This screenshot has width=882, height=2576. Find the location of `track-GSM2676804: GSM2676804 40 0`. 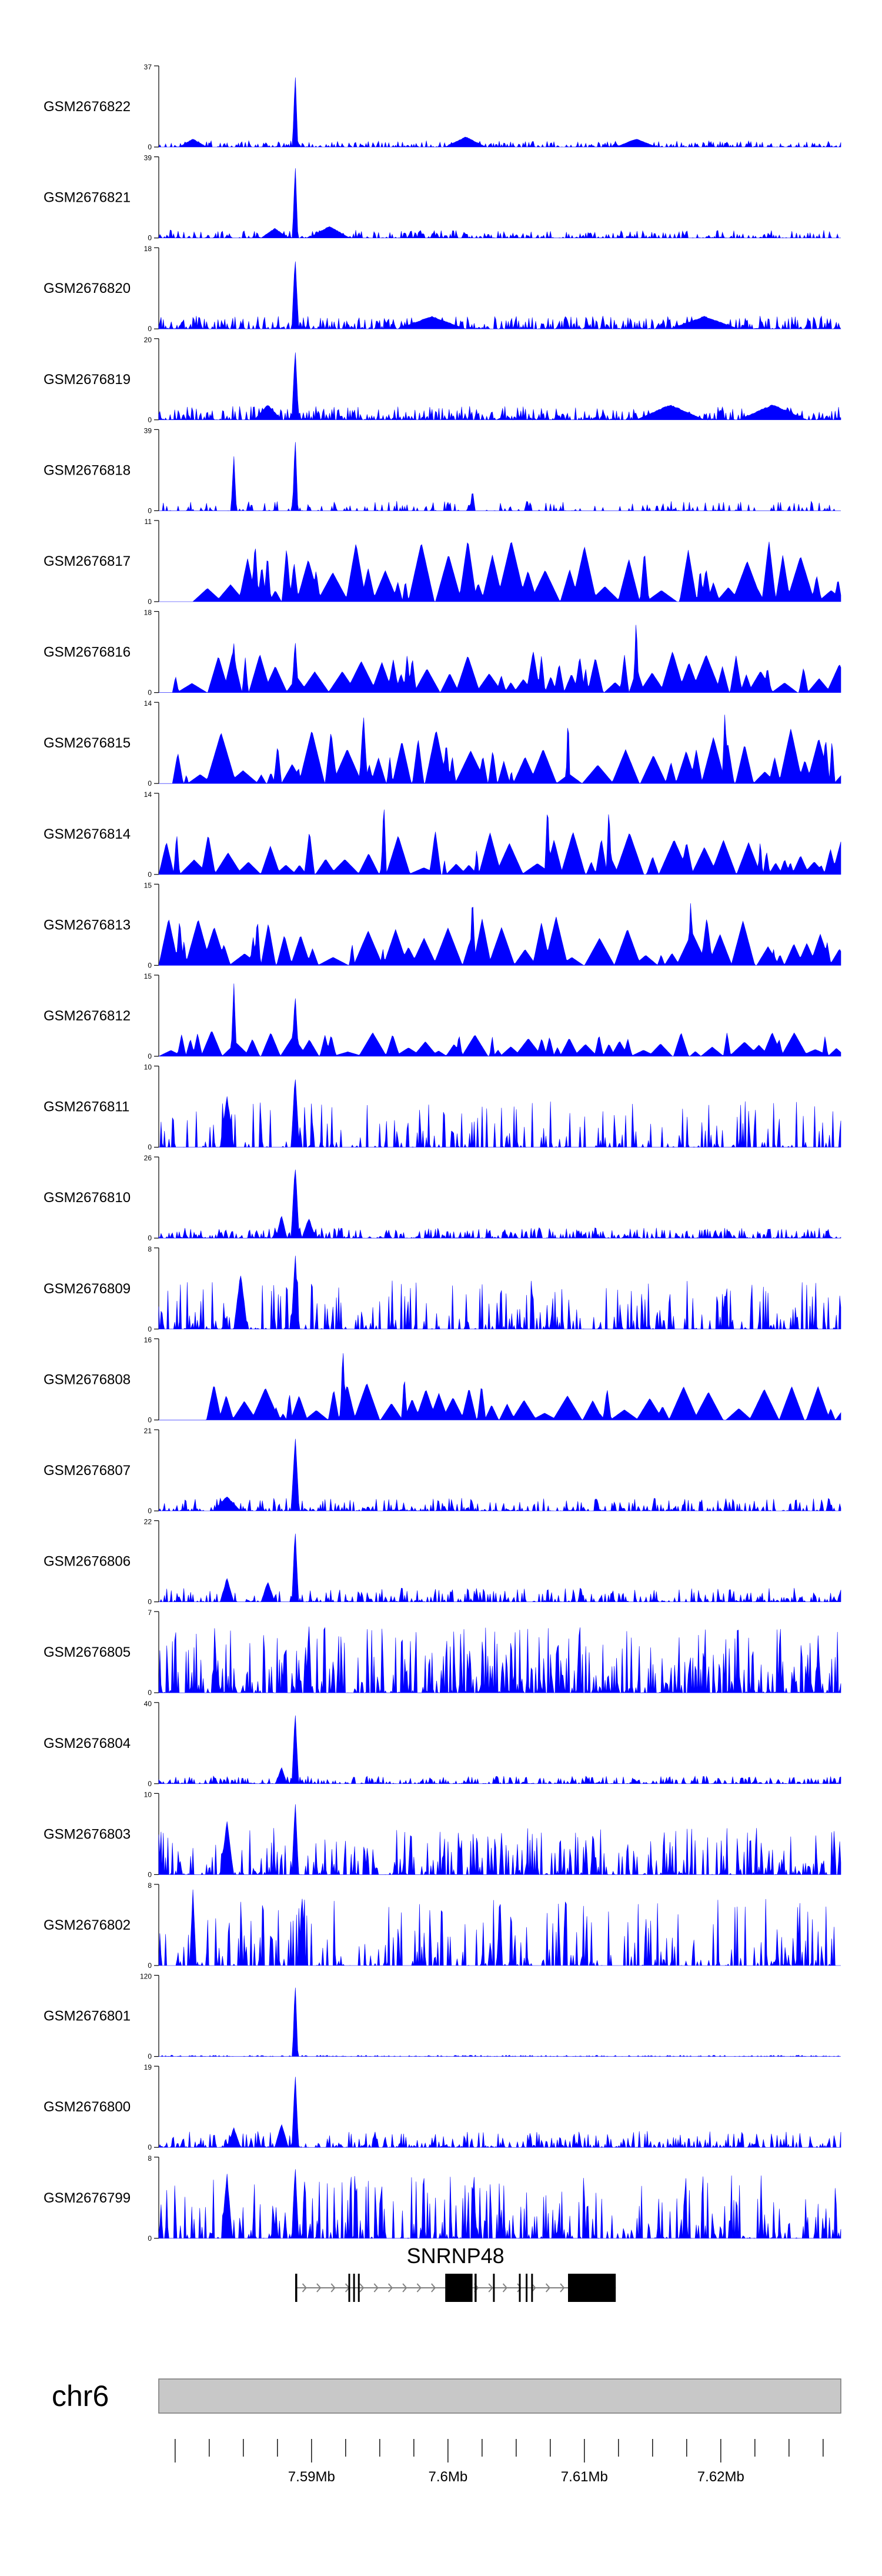

track-GSM2676804: GSM2676804 40 0 is located at coordinates (442, 1744).